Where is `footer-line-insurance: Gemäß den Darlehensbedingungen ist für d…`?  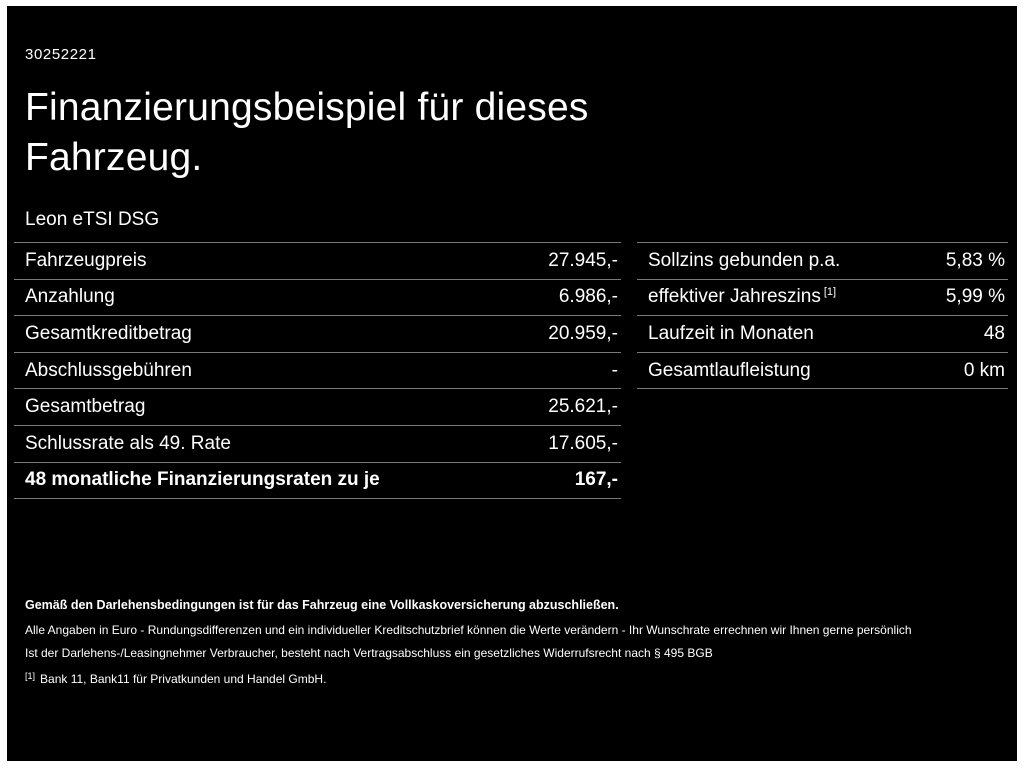 footer-line-insurance: Gemäß den Darlehensbedingungen ist für d… is located at coordinates (322, 605).